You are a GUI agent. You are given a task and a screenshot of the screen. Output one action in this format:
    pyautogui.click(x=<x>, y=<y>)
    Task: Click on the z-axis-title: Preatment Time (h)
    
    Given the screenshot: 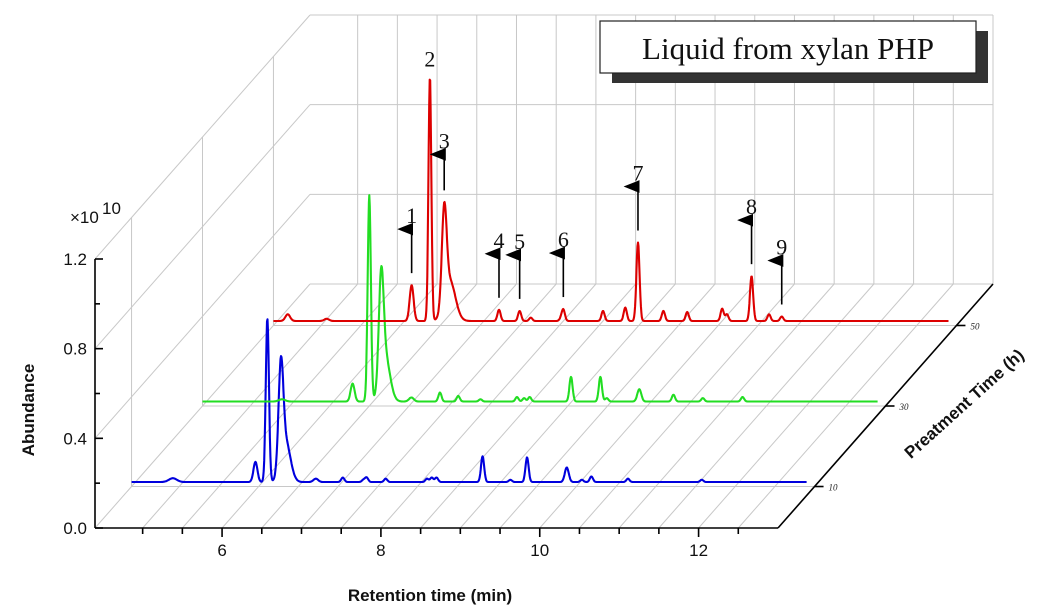 What is the action you would take?
    pyautogui.click(x=964, y=403)
    